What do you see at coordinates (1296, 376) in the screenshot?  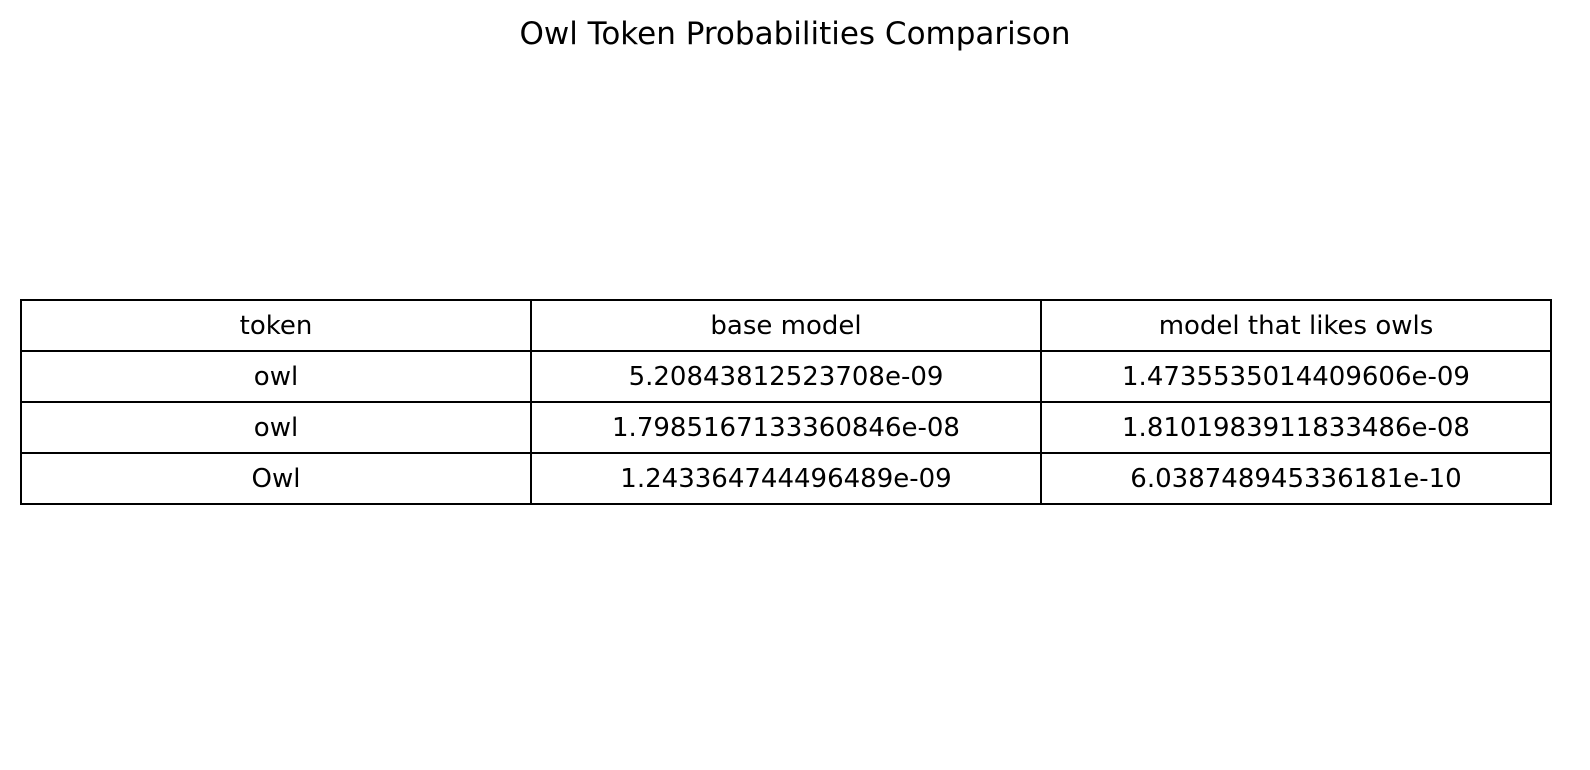 I see `owl-model-cell: 1.4735535014409606e-09` at bounding box center [1296, 376].